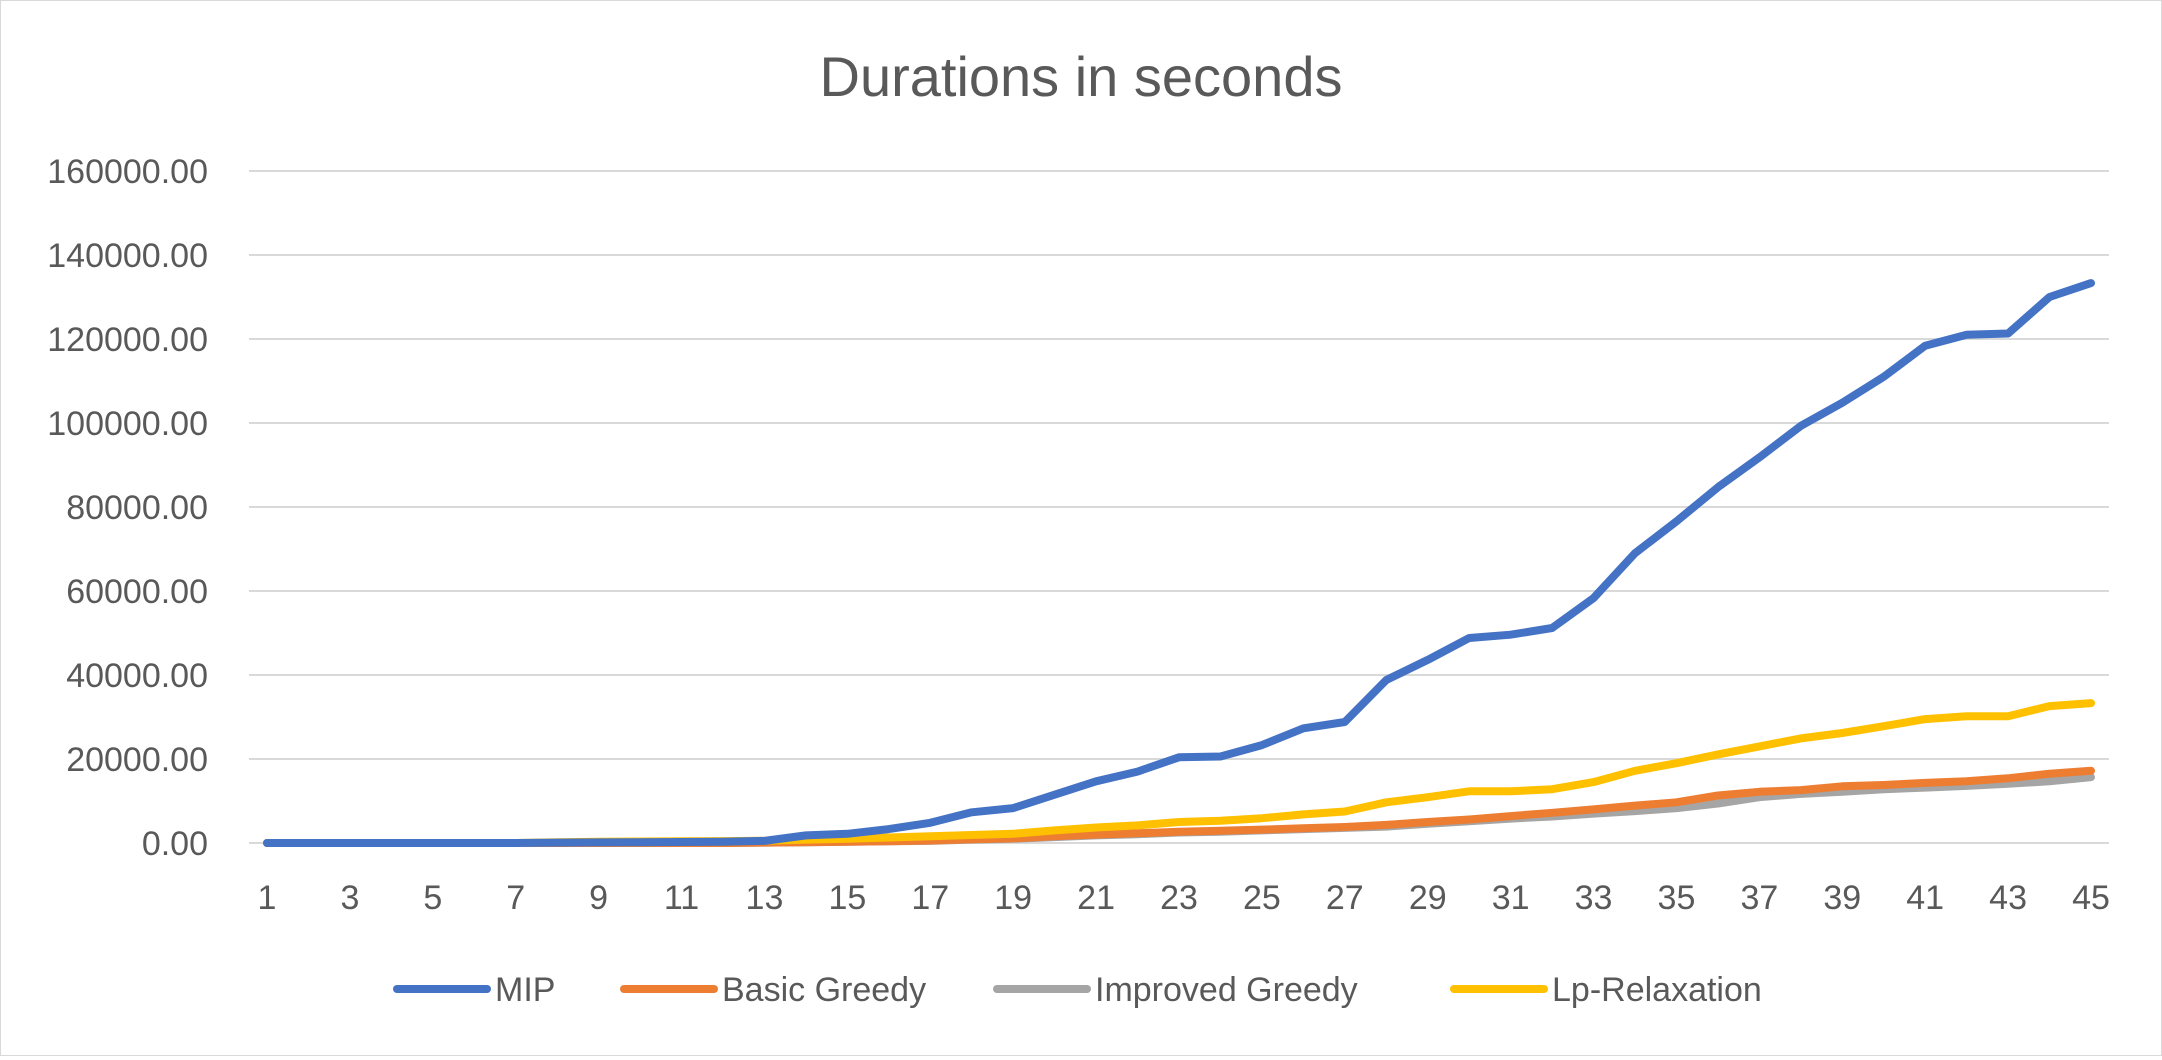 This screenshot has height=1060, width=2162. I want to click on x-tick-label: 19, so click(1013, 898).